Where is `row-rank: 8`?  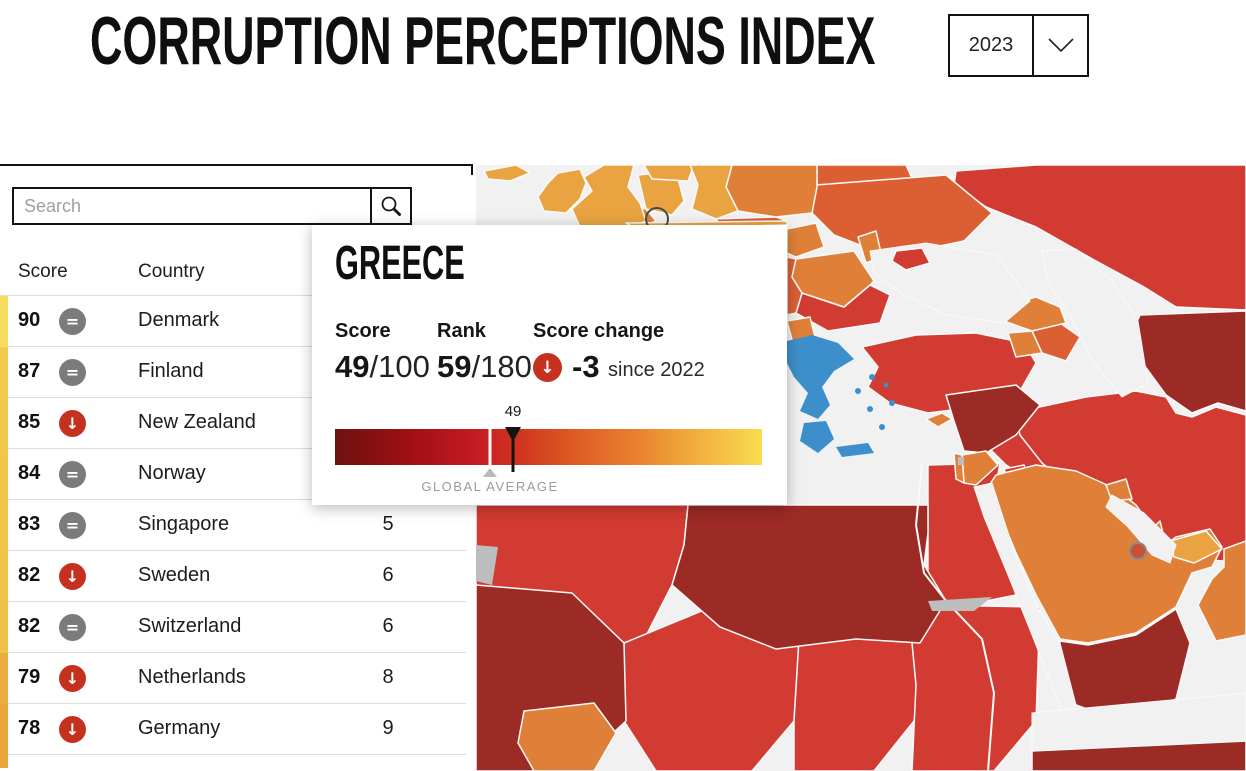
row-rank: 8 is located at coordinates (388, 677).